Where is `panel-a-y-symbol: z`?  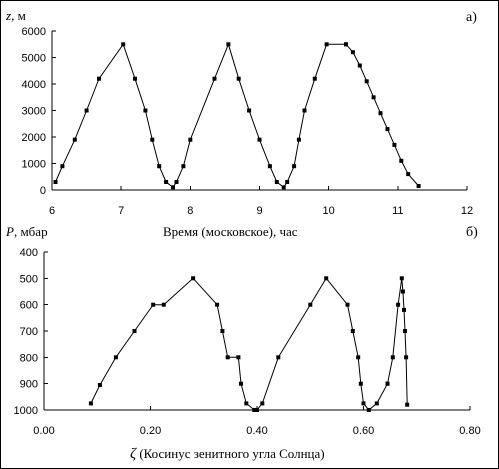
panel-a-y-symbol: z is located at coordinates (8, 15).